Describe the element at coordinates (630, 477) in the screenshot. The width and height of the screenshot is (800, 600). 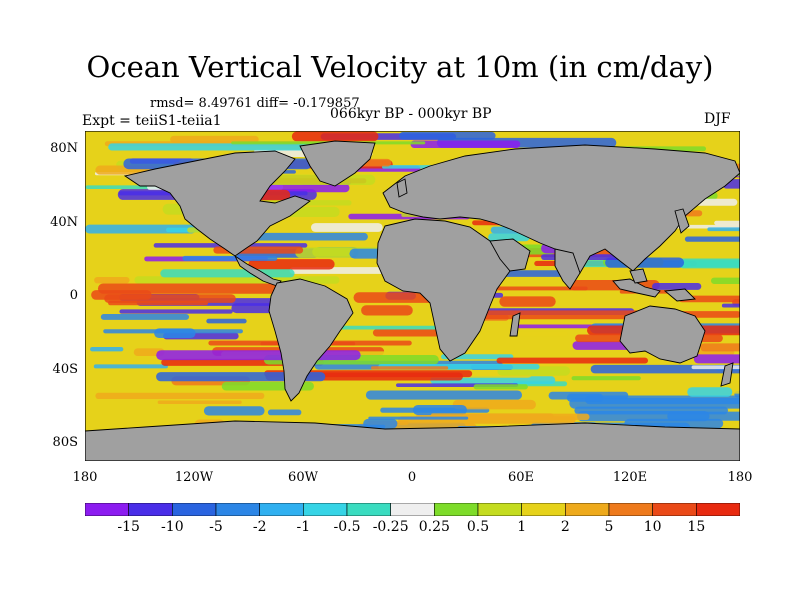
I see `x-tick-label: 120E` at that location.